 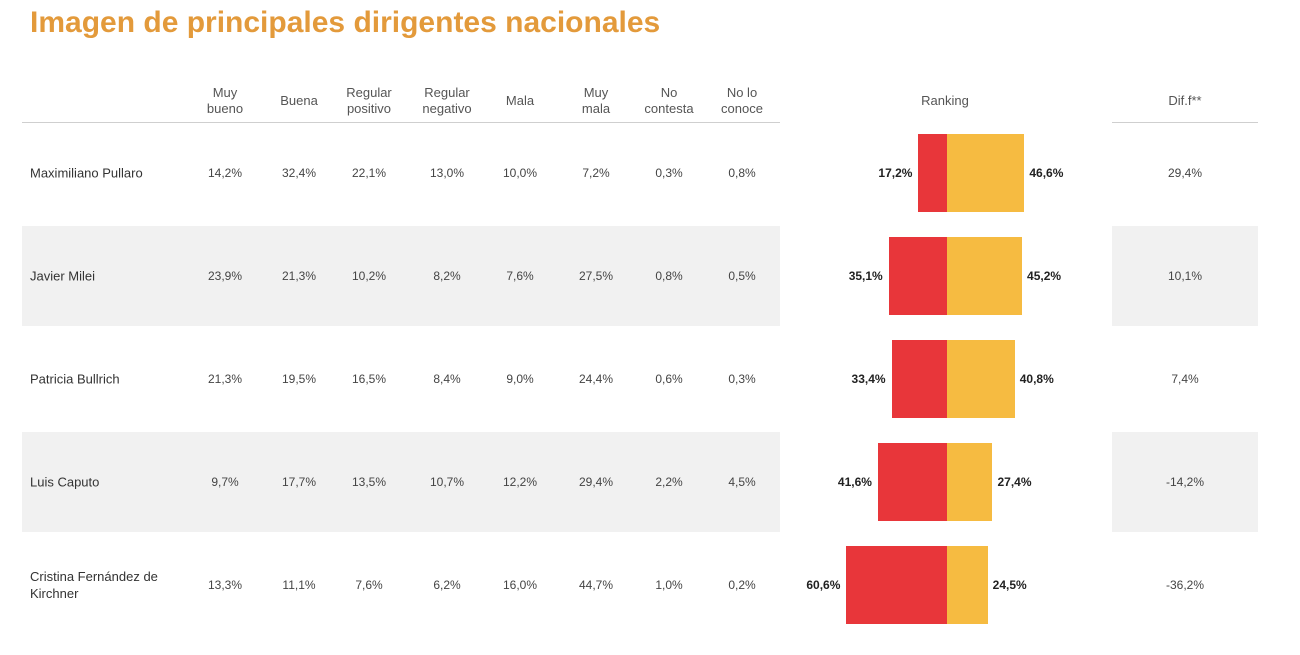 I want to click on cell: 0,2%, so click(x=742, y=585).